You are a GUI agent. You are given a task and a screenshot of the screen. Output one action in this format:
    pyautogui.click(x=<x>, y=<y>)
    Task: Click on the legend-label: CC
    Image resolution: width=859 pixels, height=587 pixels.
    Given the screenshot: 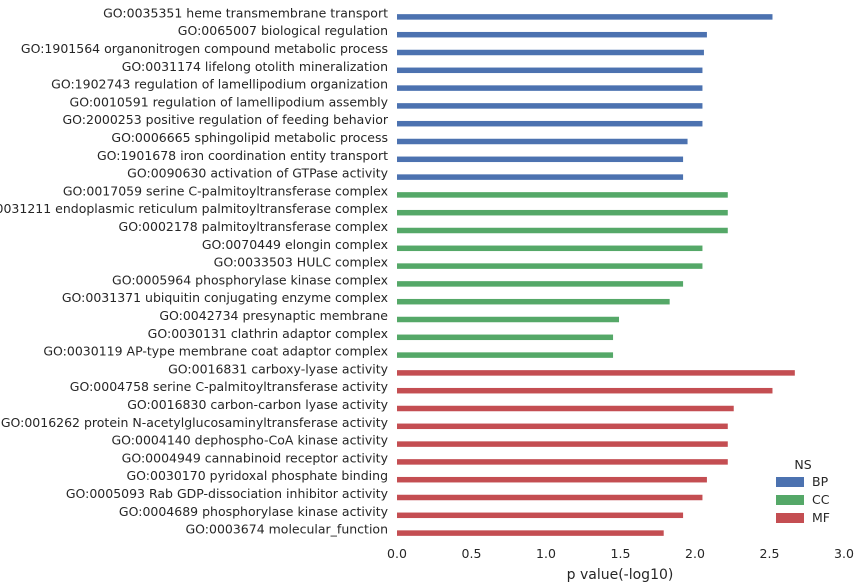 What is the action you would take?
    pyautogui.click(x=821, y=499)
    